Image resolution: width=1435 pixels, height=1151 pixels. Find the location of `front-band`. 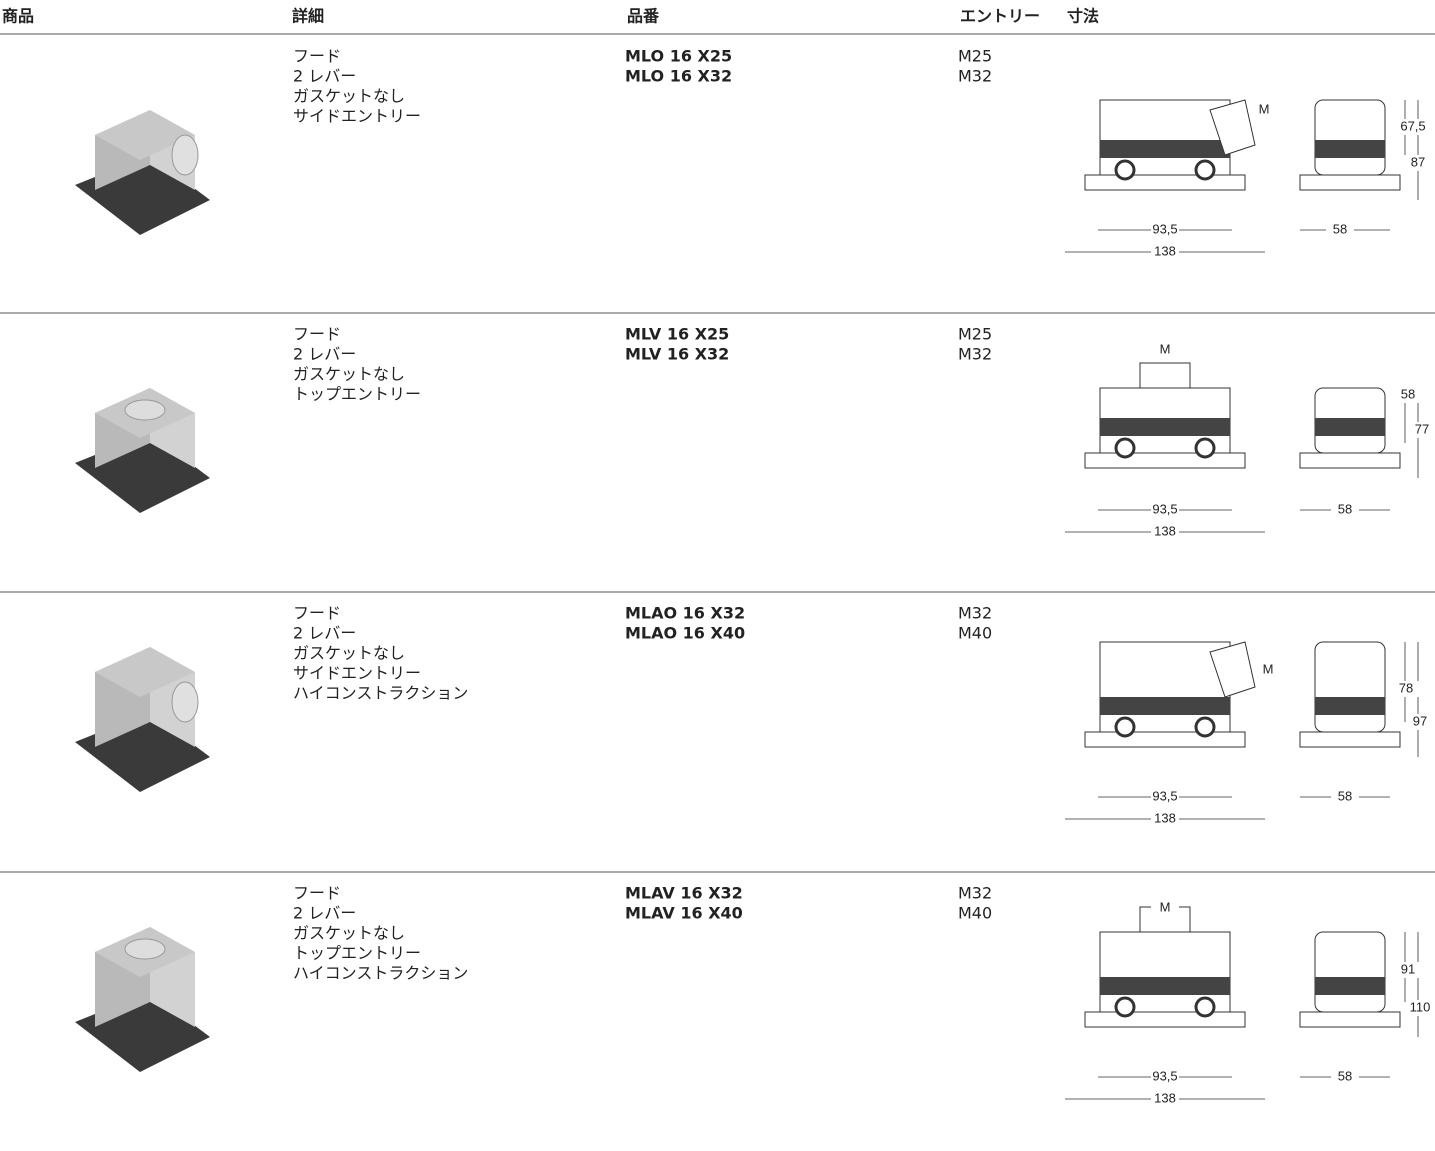

front-band is located at coordinates (1165, 149).